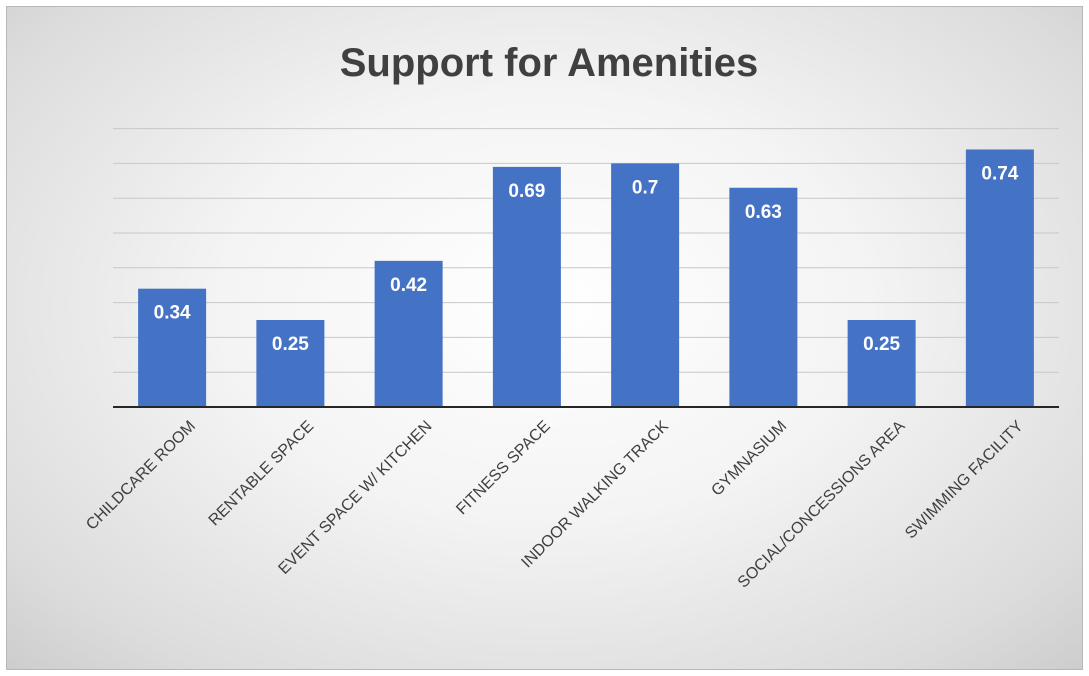 The width and height of the screenshot is (1089, 676). I want to click on chart-title: Support for Amenities, so click(549, 63).